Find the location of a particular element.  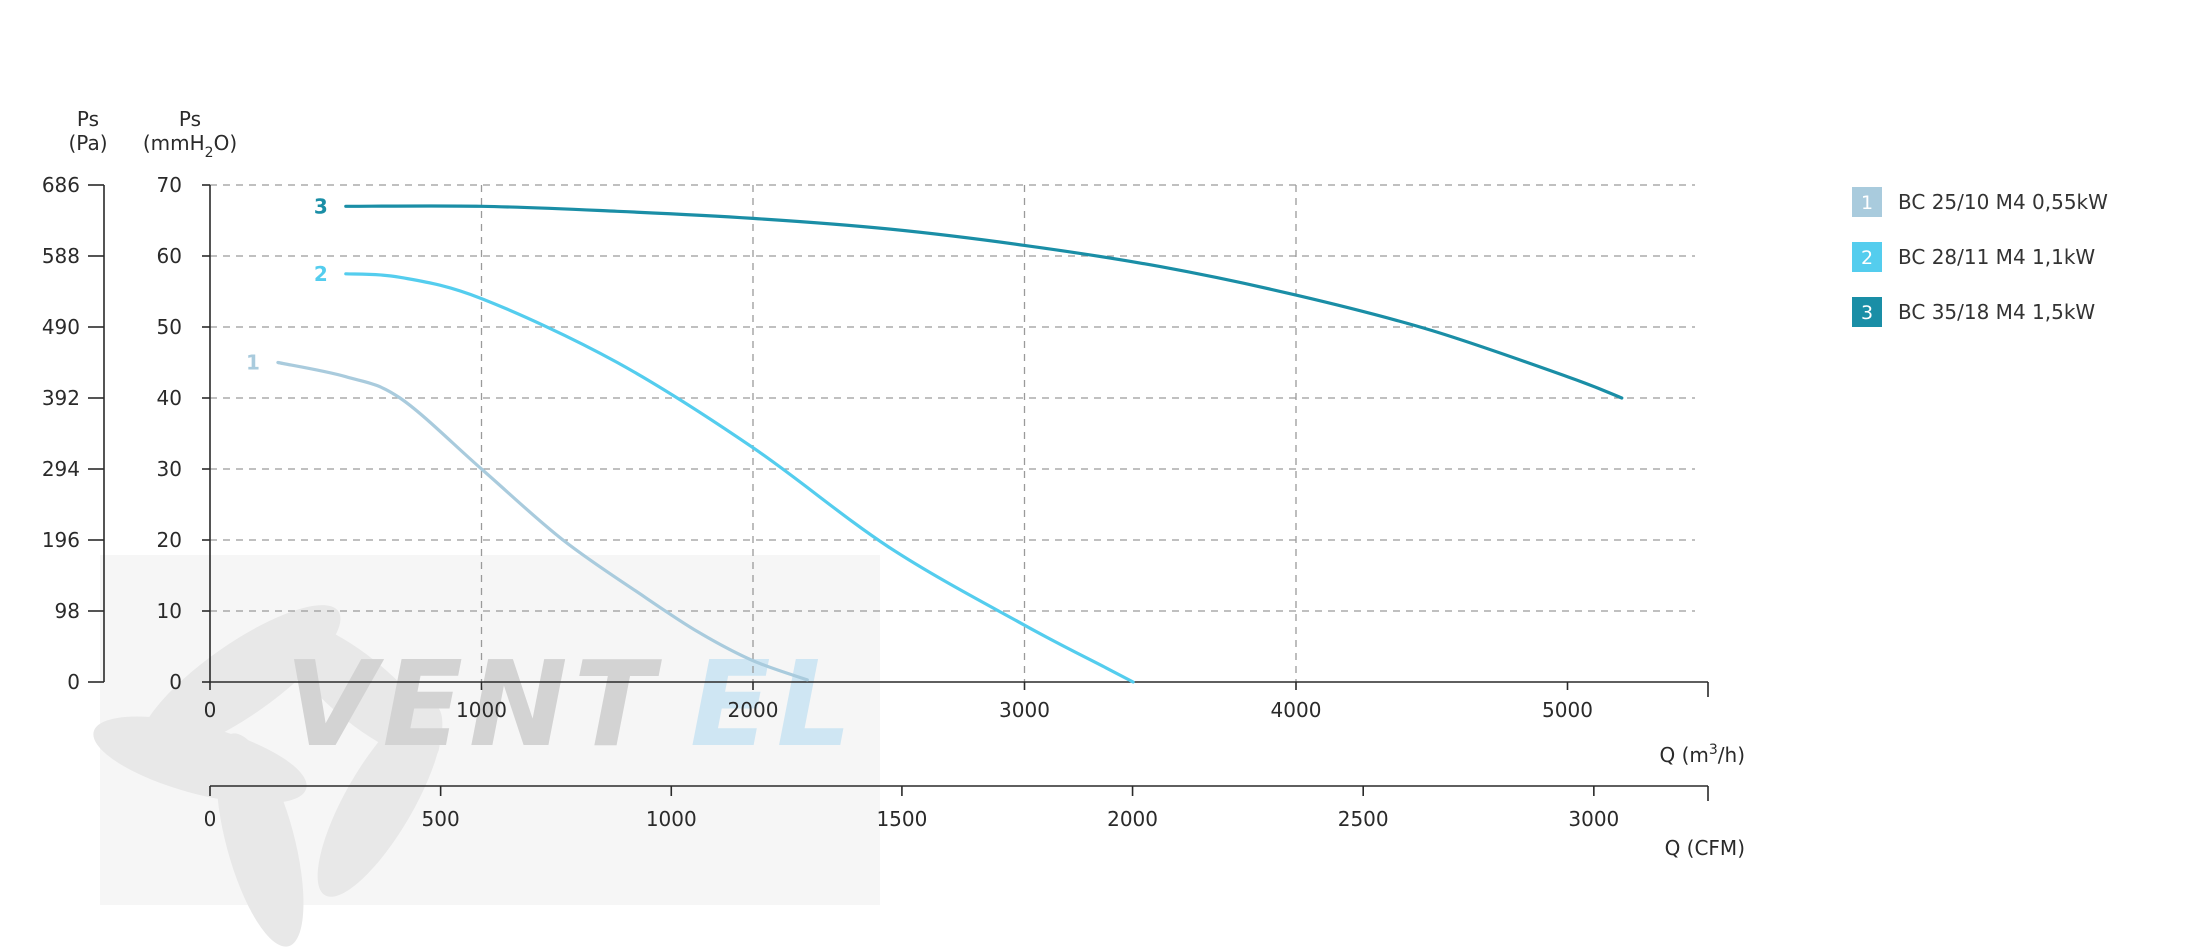

x-tick-label-m3h: 0 is located at coordinates (210, 710).